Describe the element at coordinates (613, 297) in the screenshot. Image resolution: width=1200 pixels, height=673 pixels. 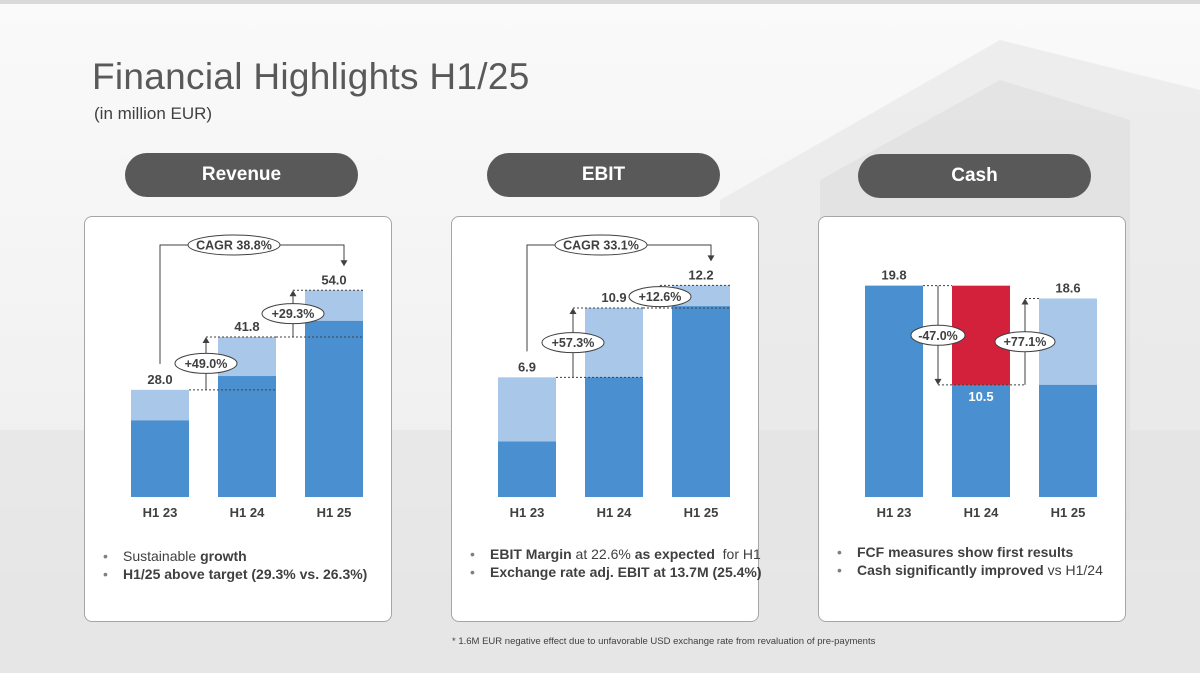
I see `value-label: 10.9` at that location.